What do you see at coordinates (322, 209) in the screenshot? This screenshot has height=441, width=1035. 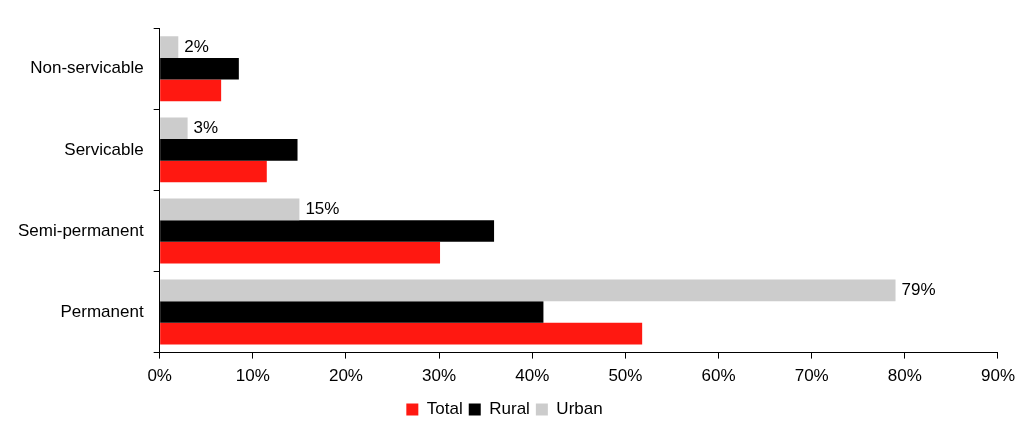 I see `data-label: 15%` at bounding box center [322, 209].